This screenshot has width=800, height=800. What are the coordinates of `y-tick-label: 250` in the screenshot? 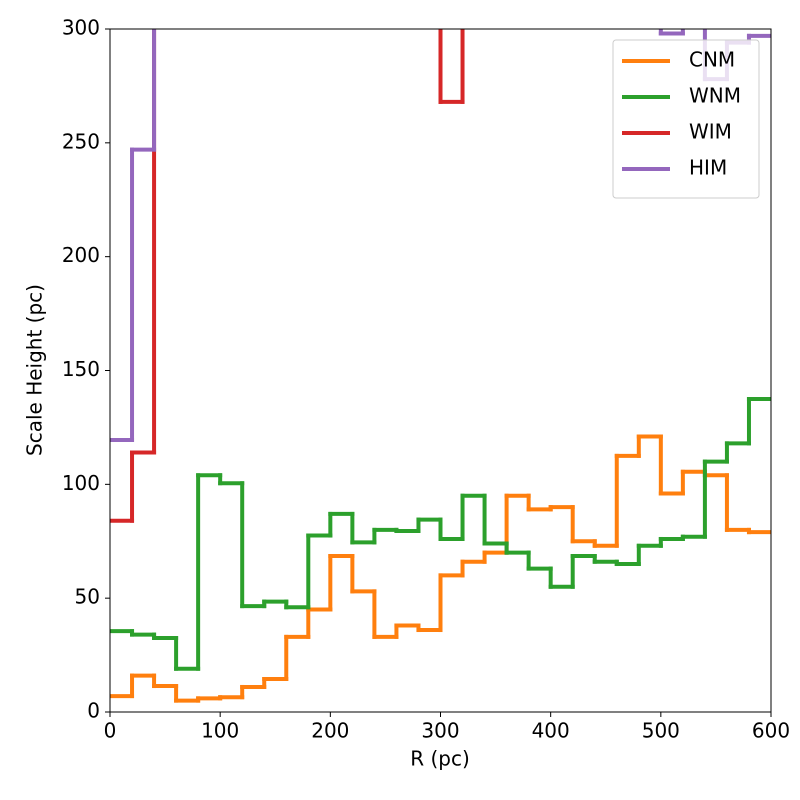 It's located at (81, 141).